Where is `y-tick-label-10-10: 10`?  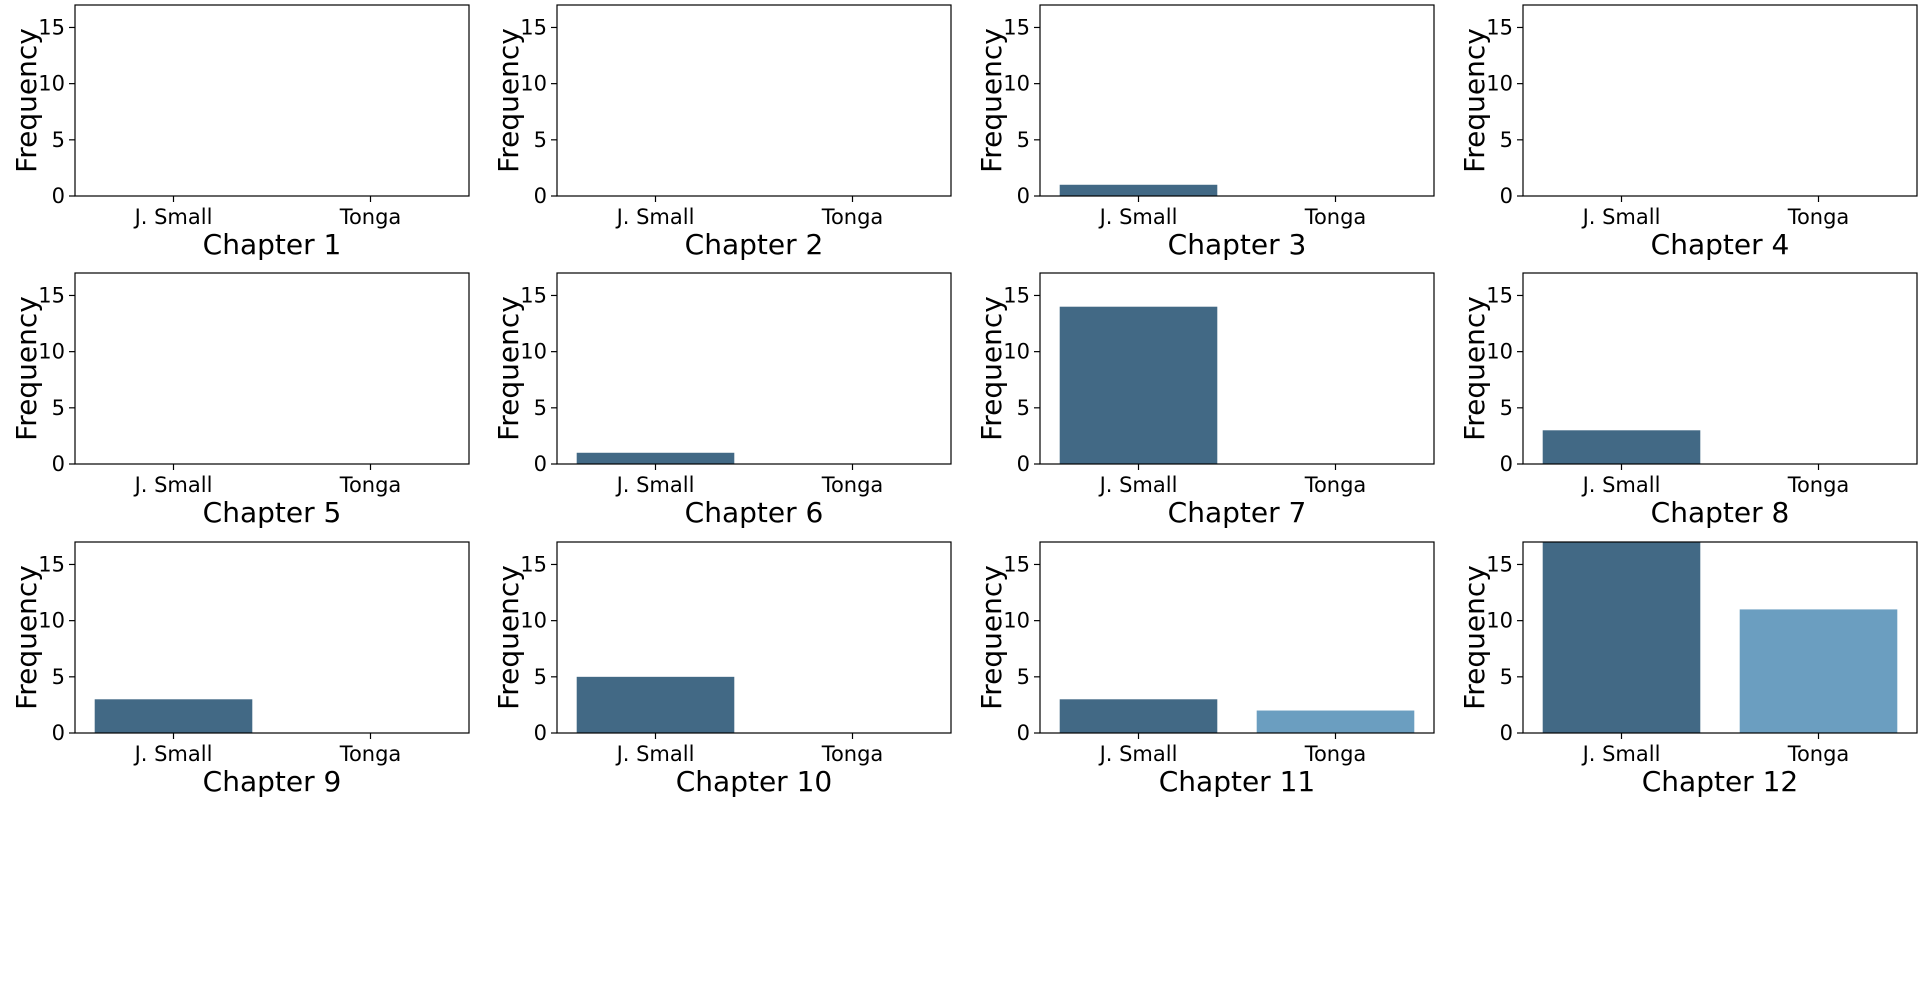
y-tick-label-10-10: 10 is located at coordinates (533, 621).